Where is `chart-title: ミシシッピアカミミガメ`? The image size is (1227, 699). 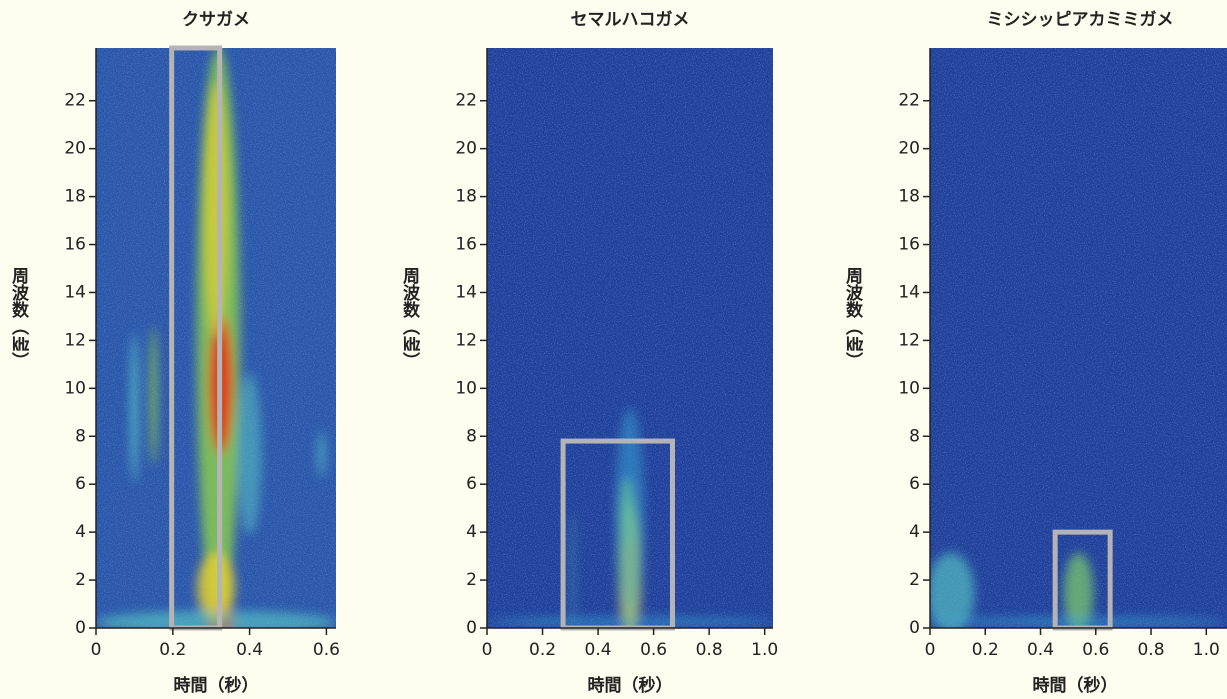
chart-title: ミシシッピアカミミガメ is located at coordinates (1080, 20).